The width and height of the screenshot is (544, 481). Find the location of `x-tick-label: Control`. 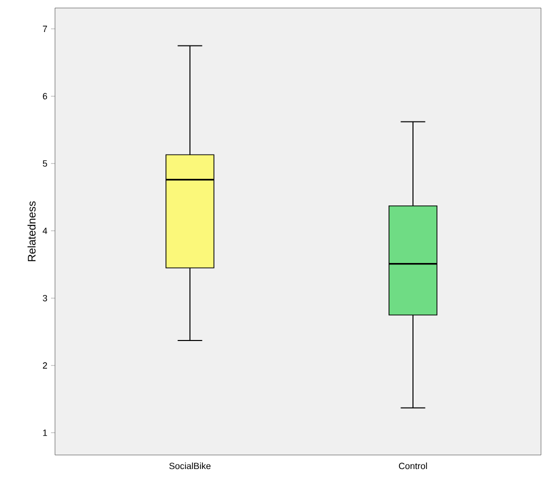

x-tick-label: Control is located at coordinates (412, 466).